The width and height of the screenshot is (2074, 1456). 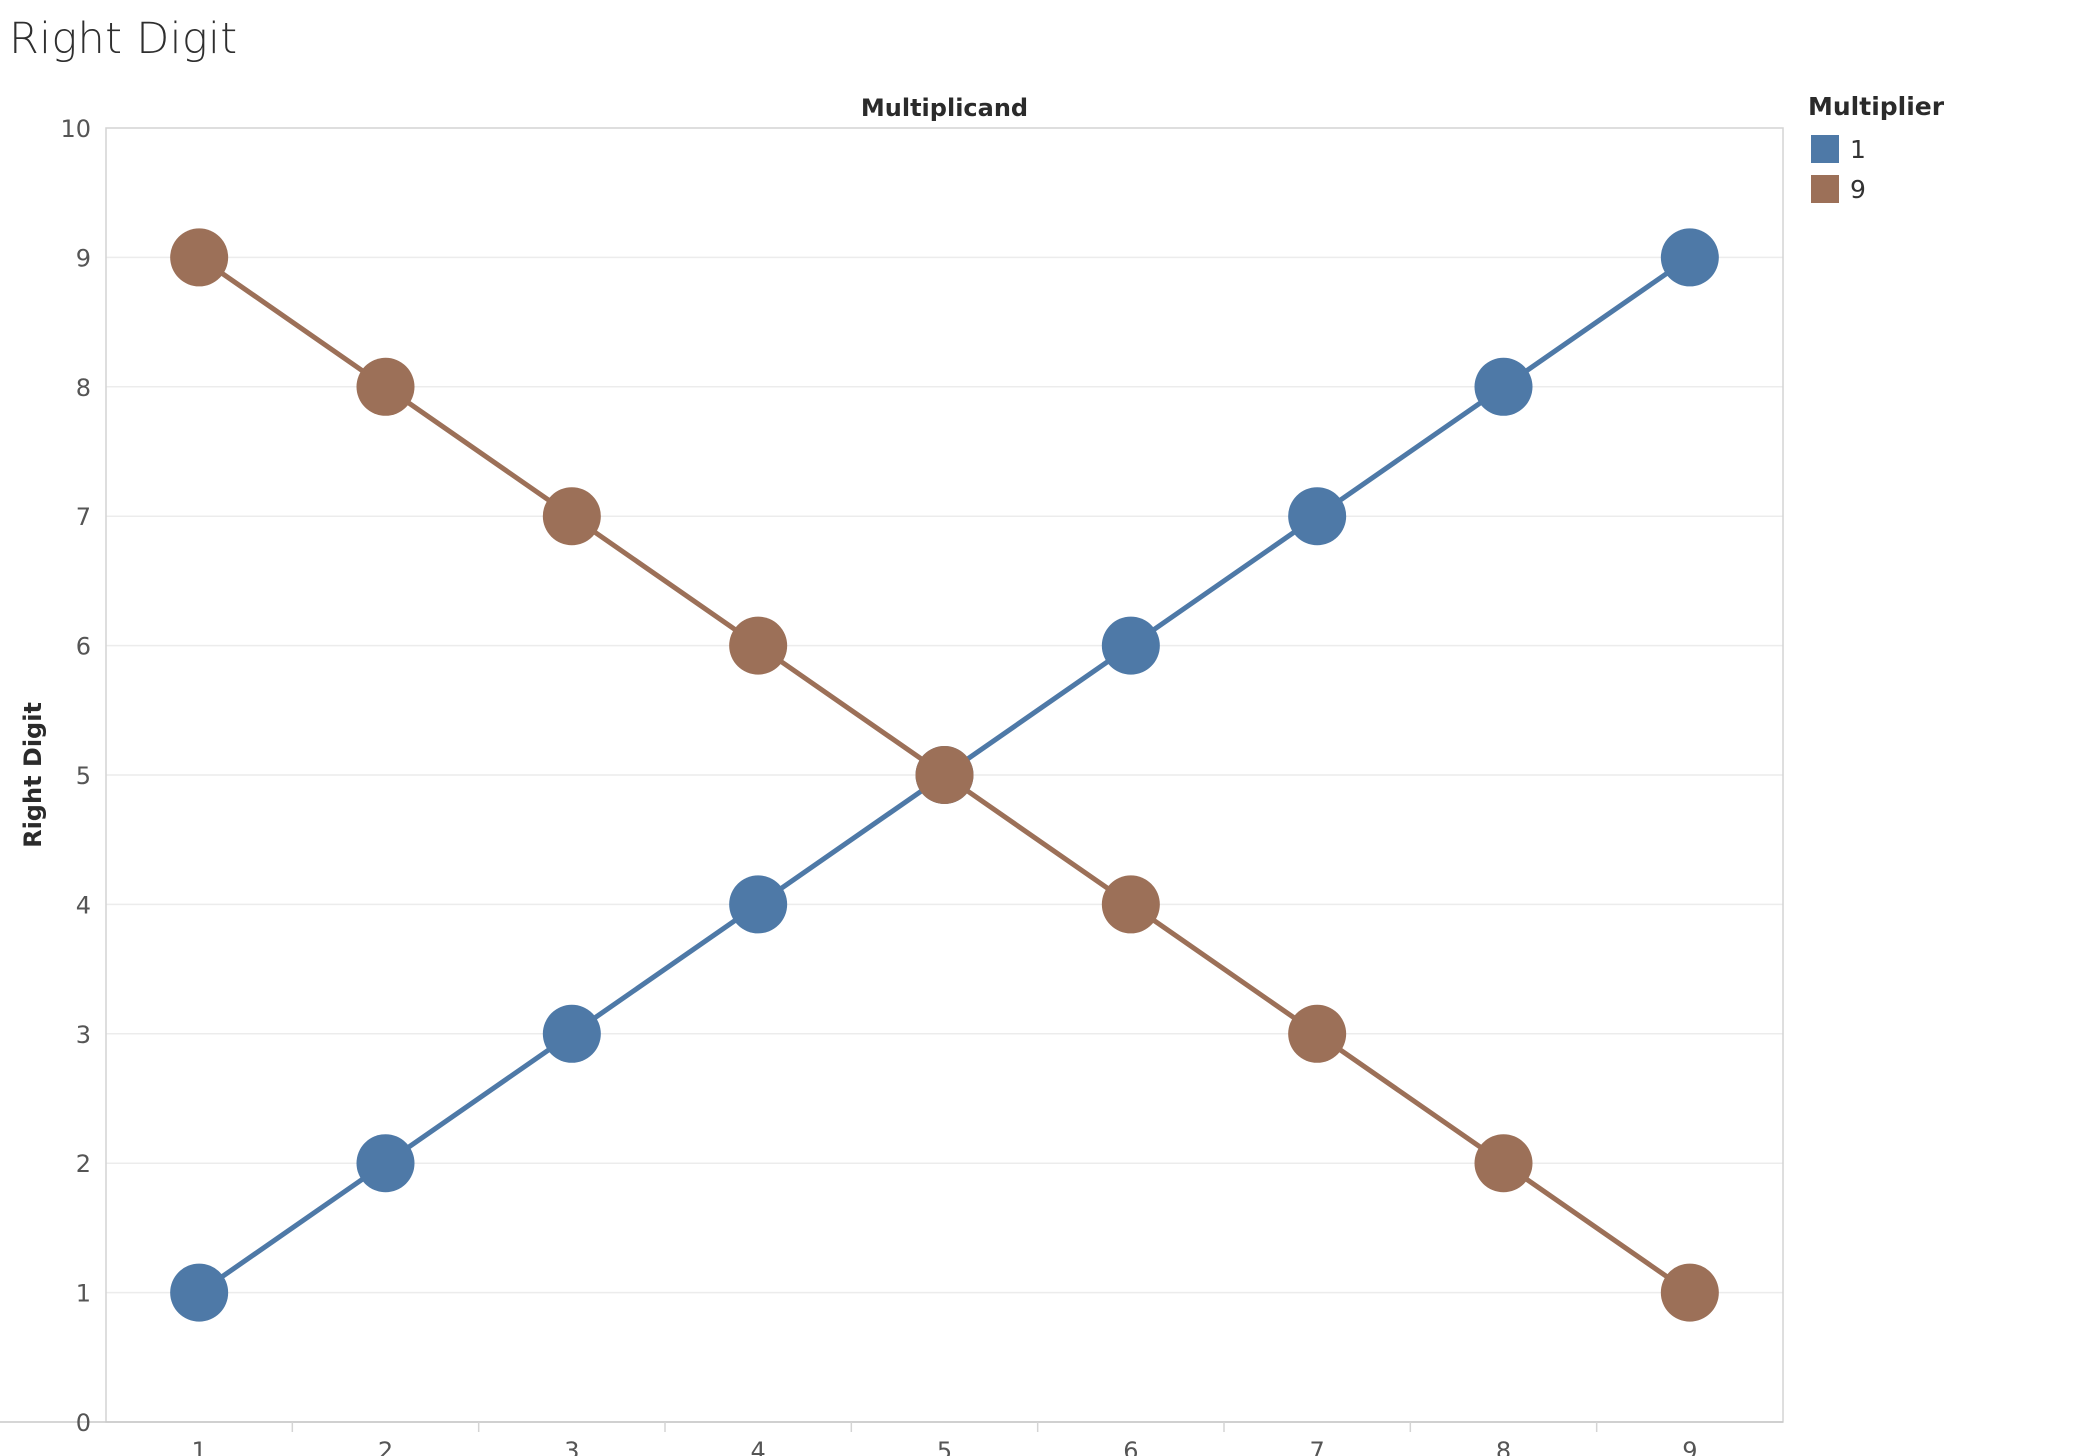 What do you see at coordinates (83, 1423) in the screenshot?
I see `y-tick-label: 0` at bounding box center [83, 1423].